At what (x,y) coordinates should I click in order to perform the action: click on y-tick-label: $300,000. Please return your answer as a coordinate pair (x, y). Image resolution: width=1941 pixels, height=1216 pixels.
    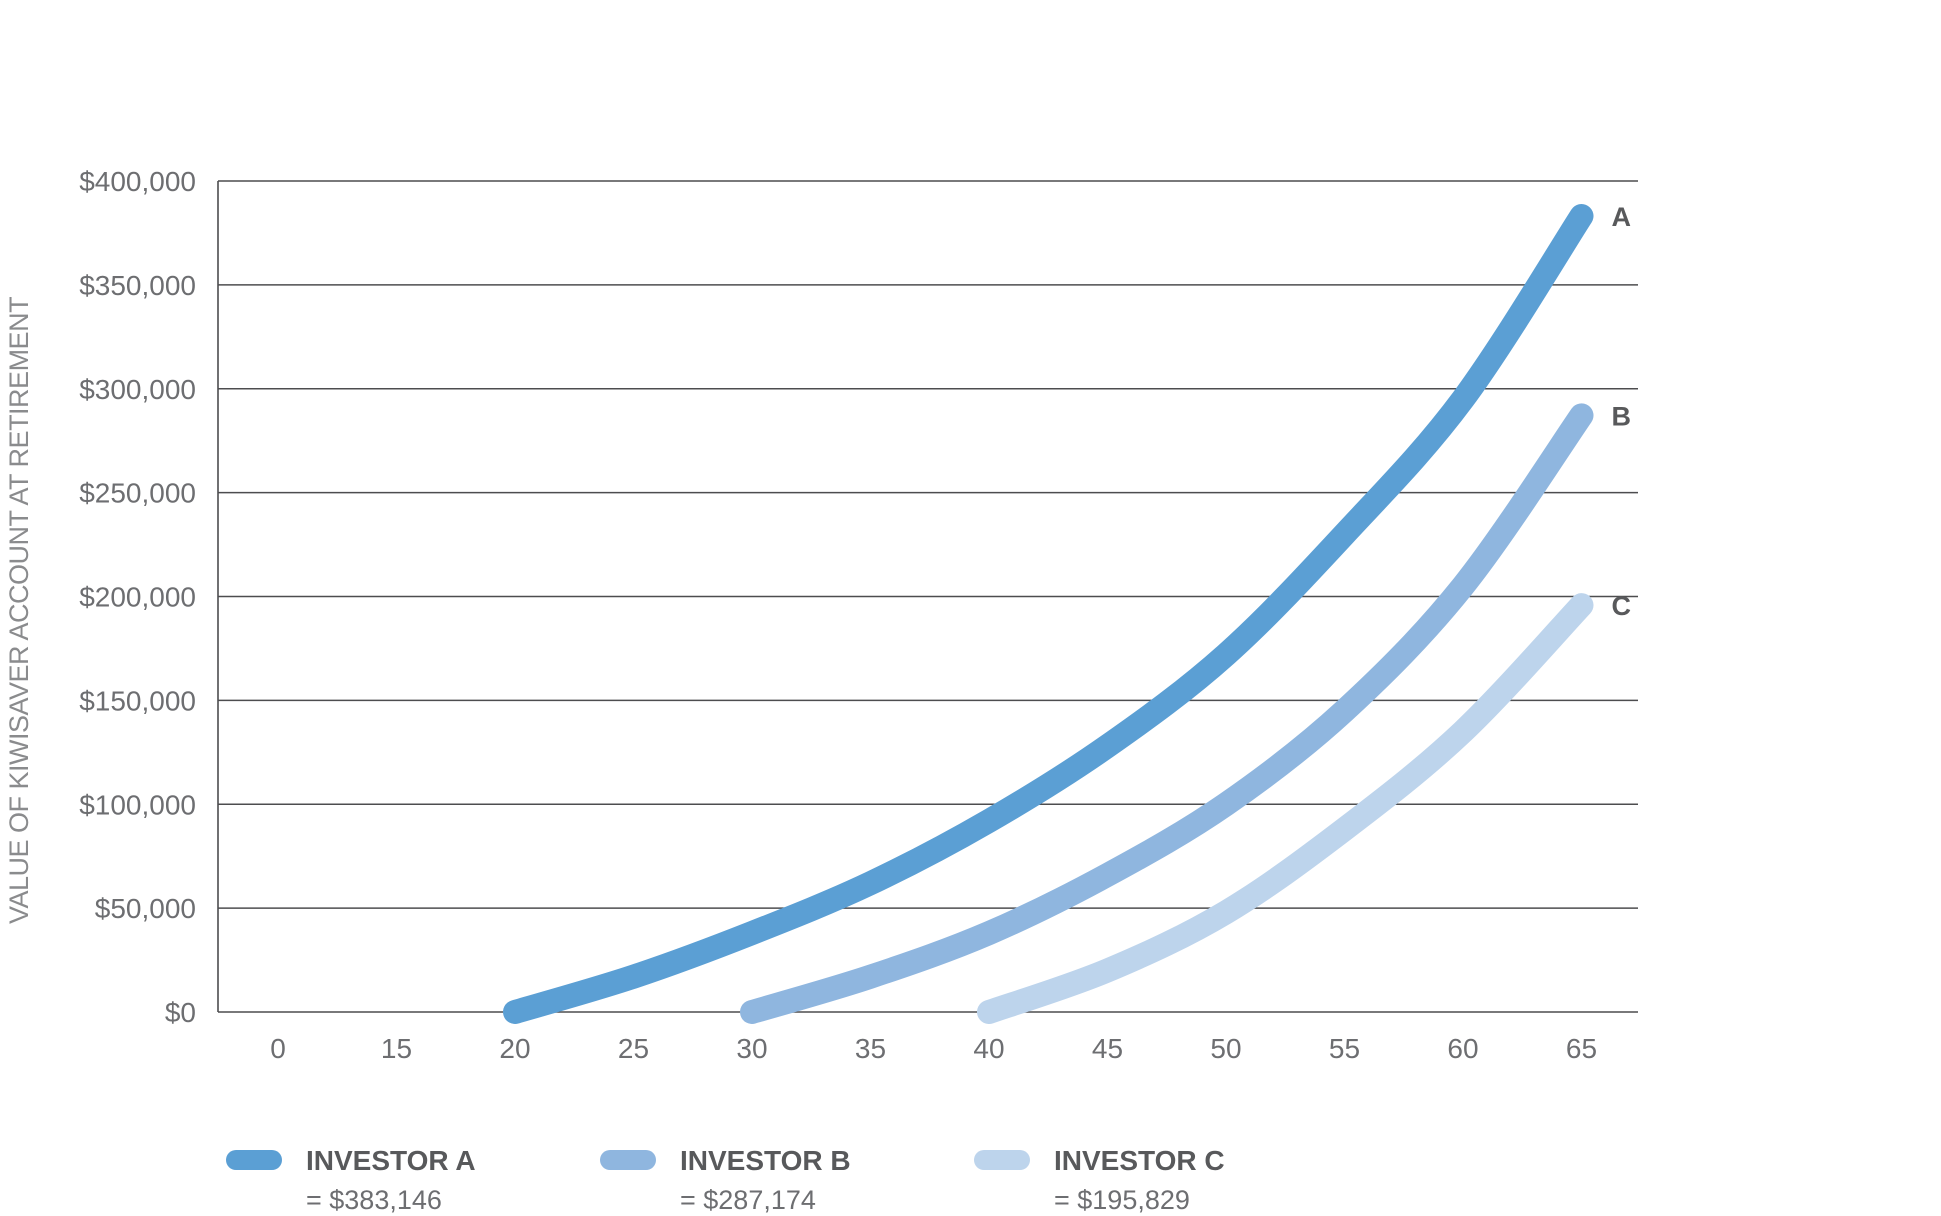
    Looking at the image, I should click on (137, 389).